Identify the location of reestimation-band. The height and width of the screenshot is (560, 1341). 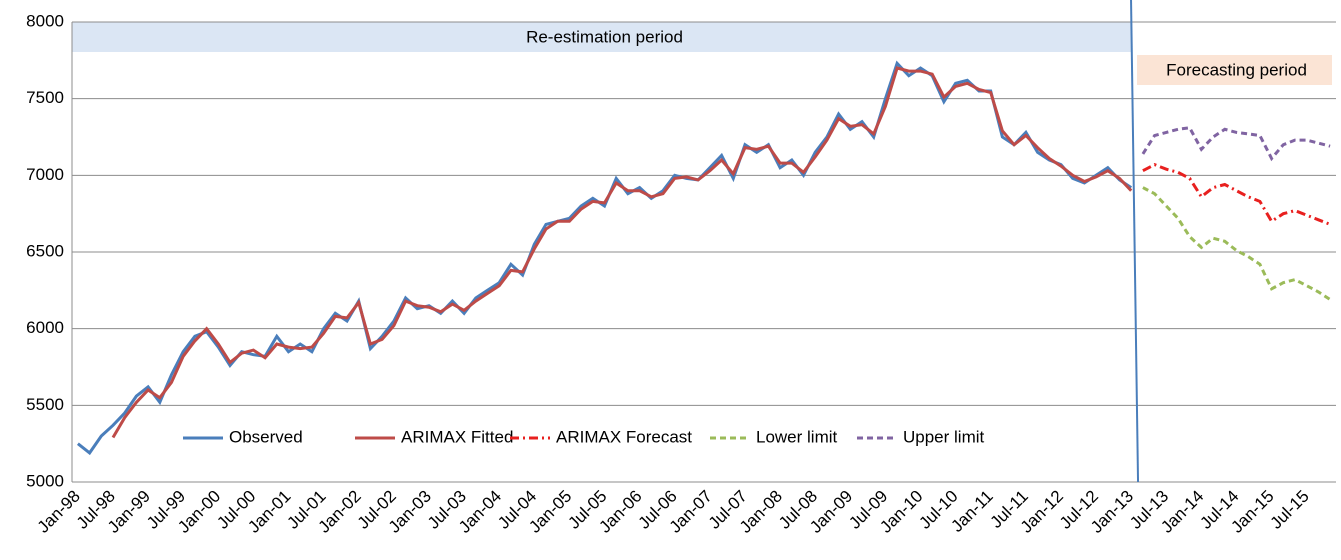
(602, 37).